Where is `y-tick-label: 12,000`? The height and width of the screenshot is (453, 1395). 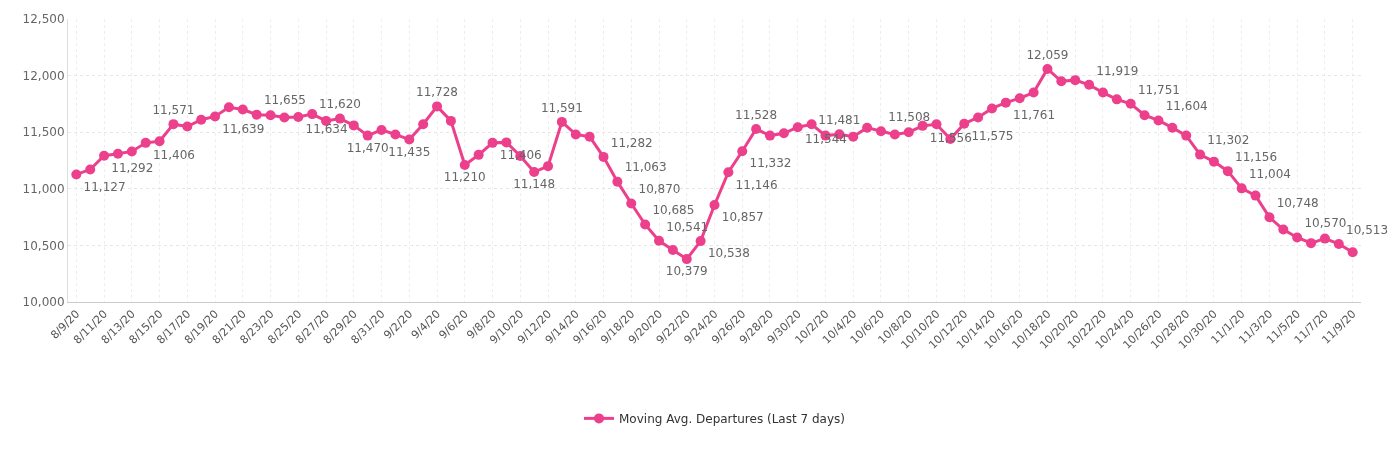
y-tick-label: 12,000 is located at coordinates (43, 75).